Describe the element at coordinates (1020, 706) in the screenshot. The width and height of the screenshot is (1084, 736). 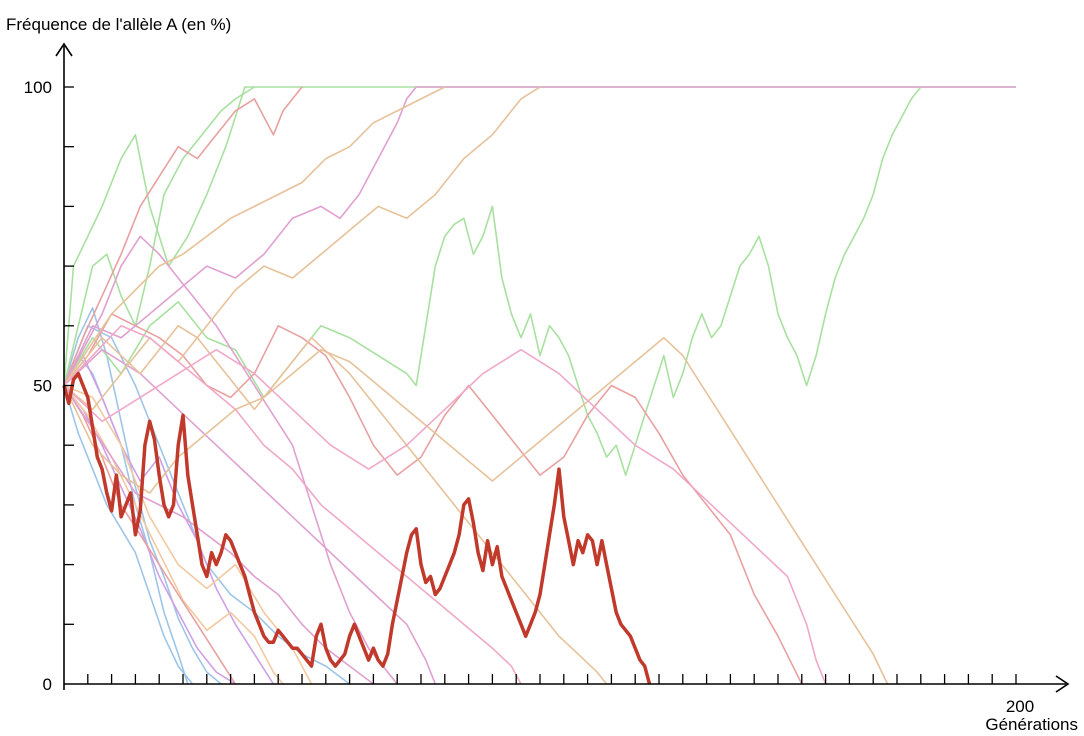
I see `x-tick-label: 200` at that location.